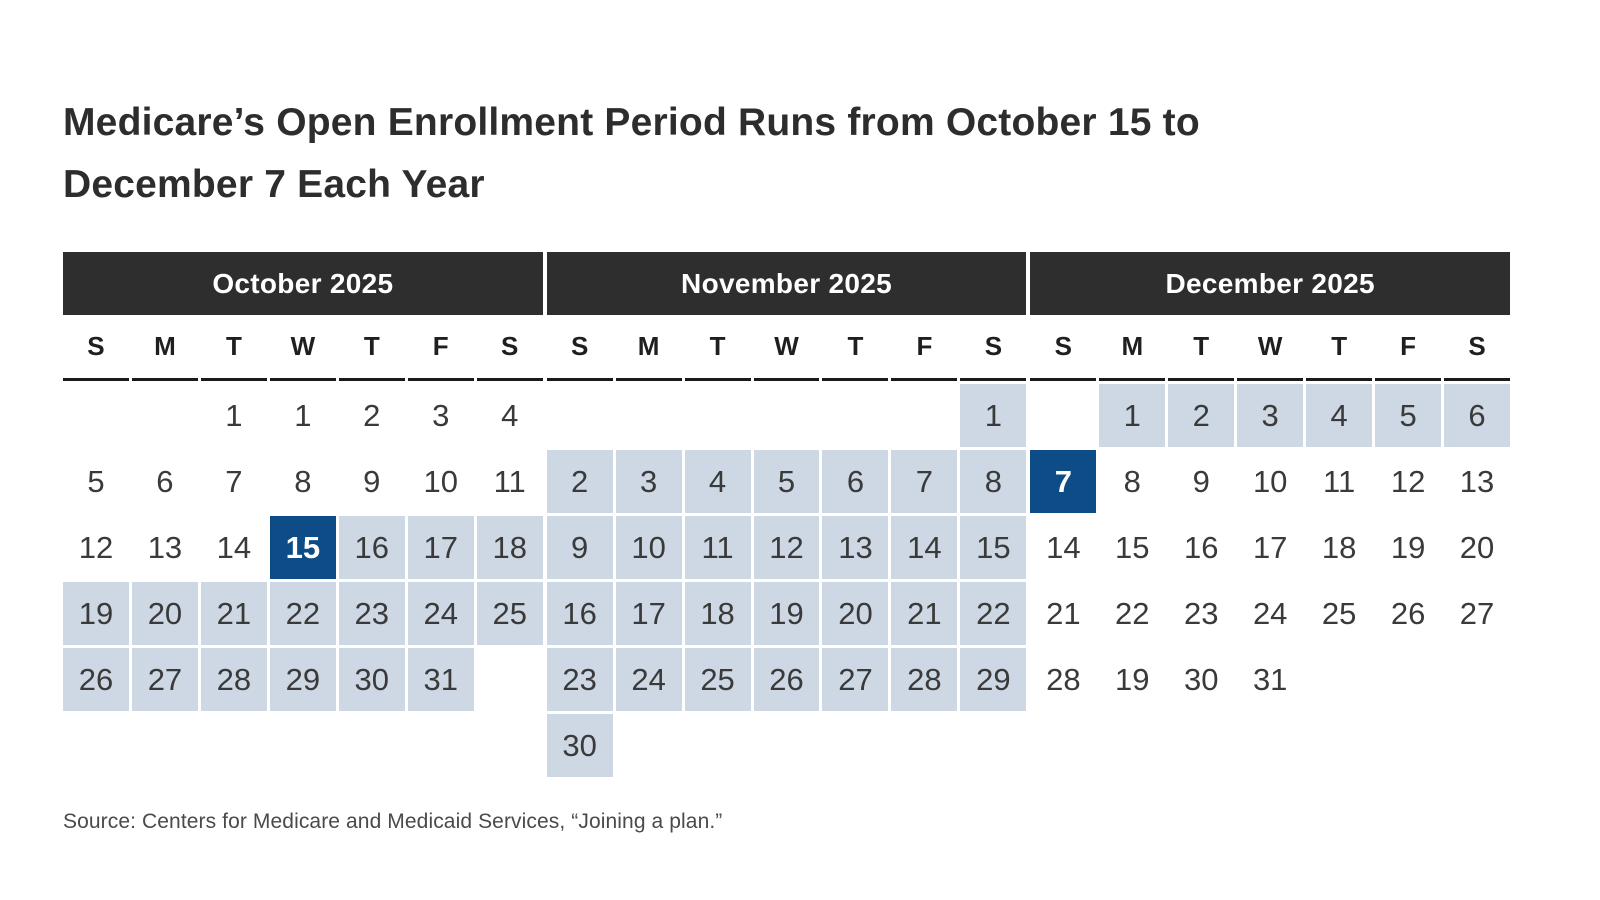  Describe the element at coordinates (1339, 613) in the screenshot. I see `day-cell-december-25: 25` at that location.